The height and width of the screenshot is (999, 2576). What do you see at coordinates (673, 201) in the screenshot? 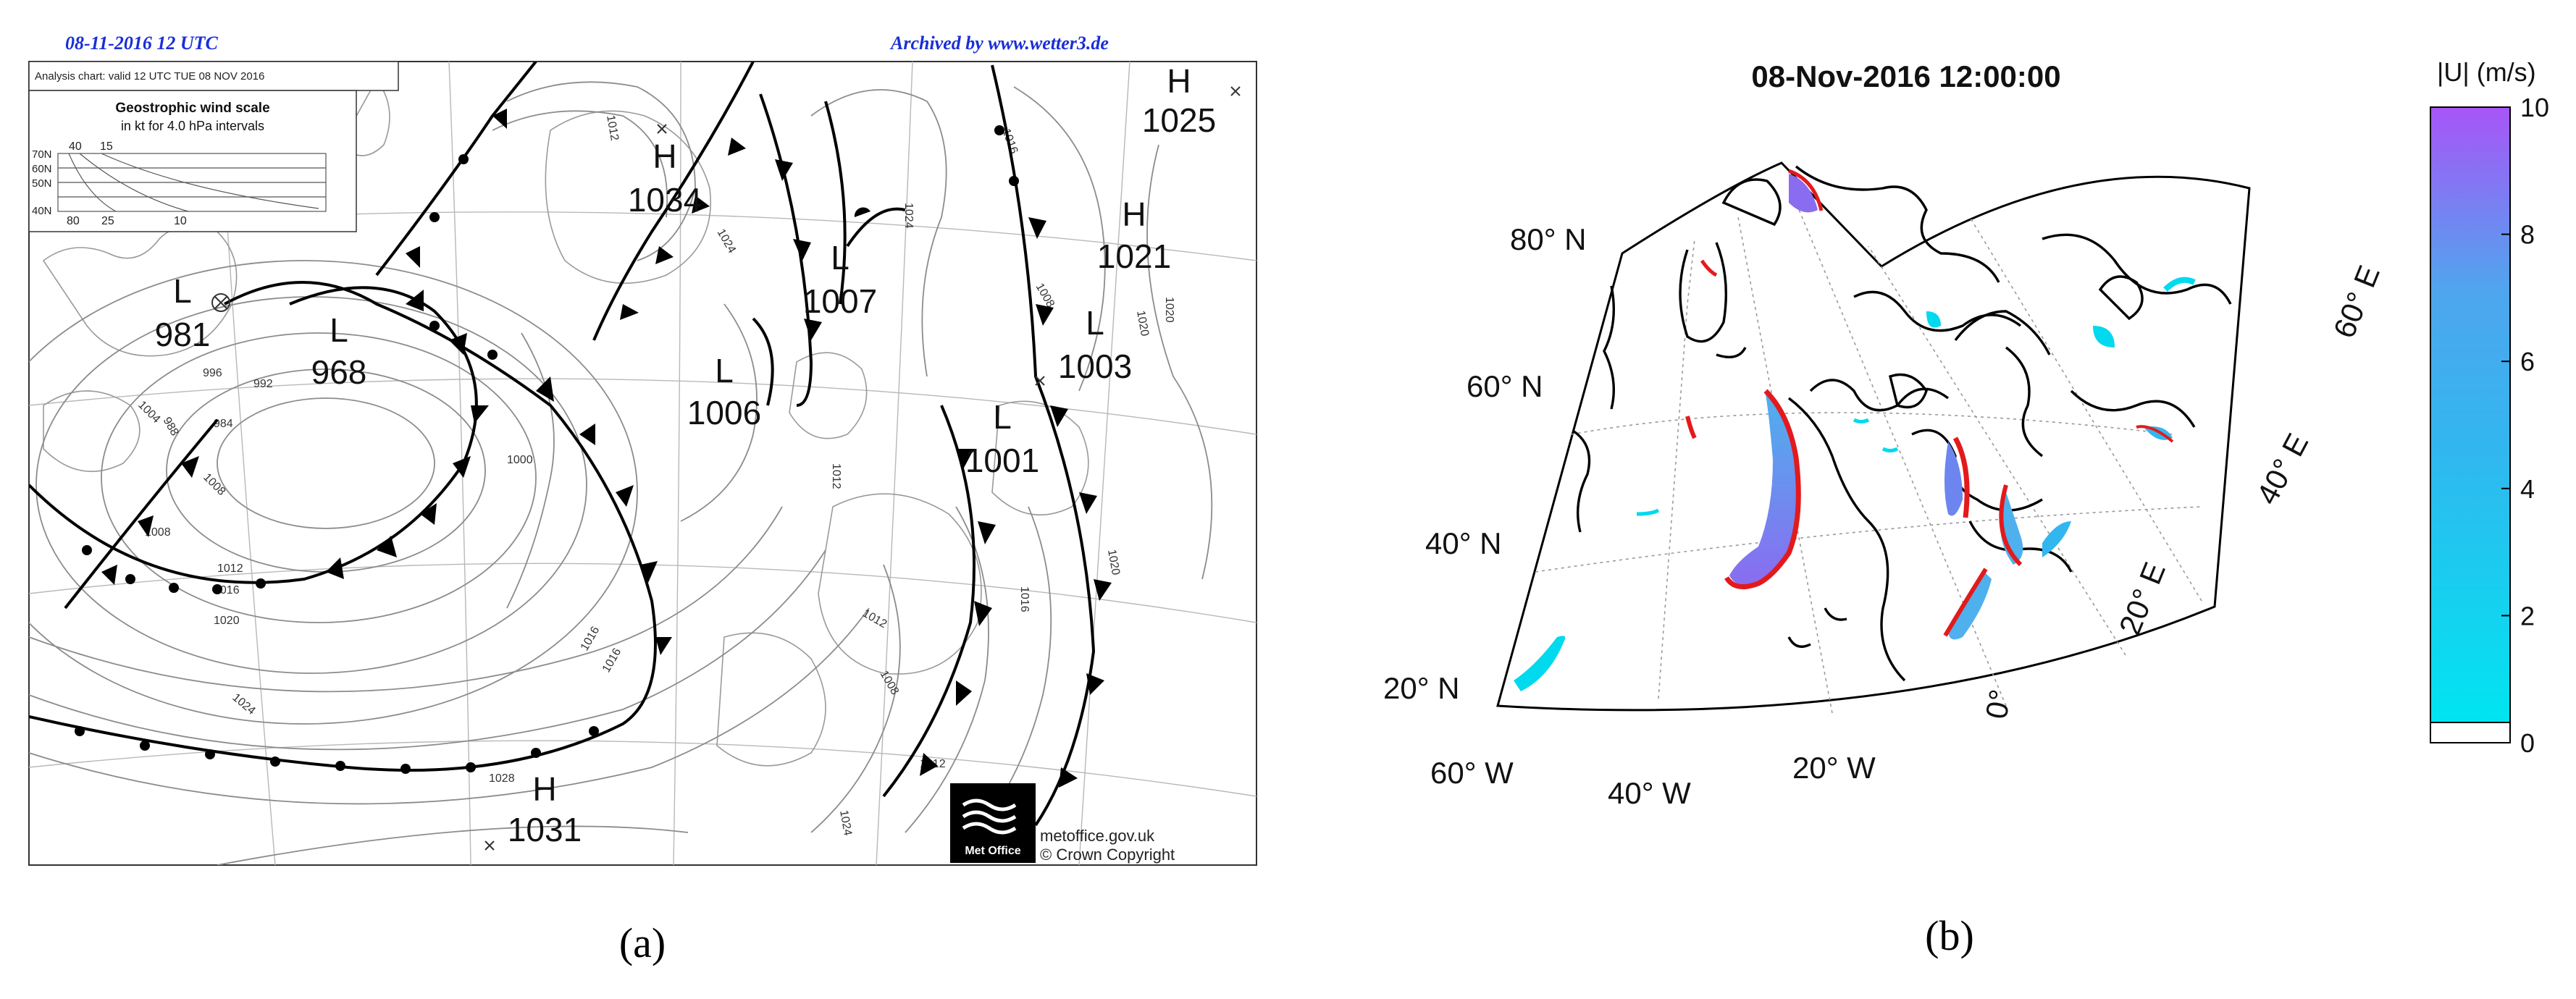
I see `cold-front-north` at bounding box center [673, 201].